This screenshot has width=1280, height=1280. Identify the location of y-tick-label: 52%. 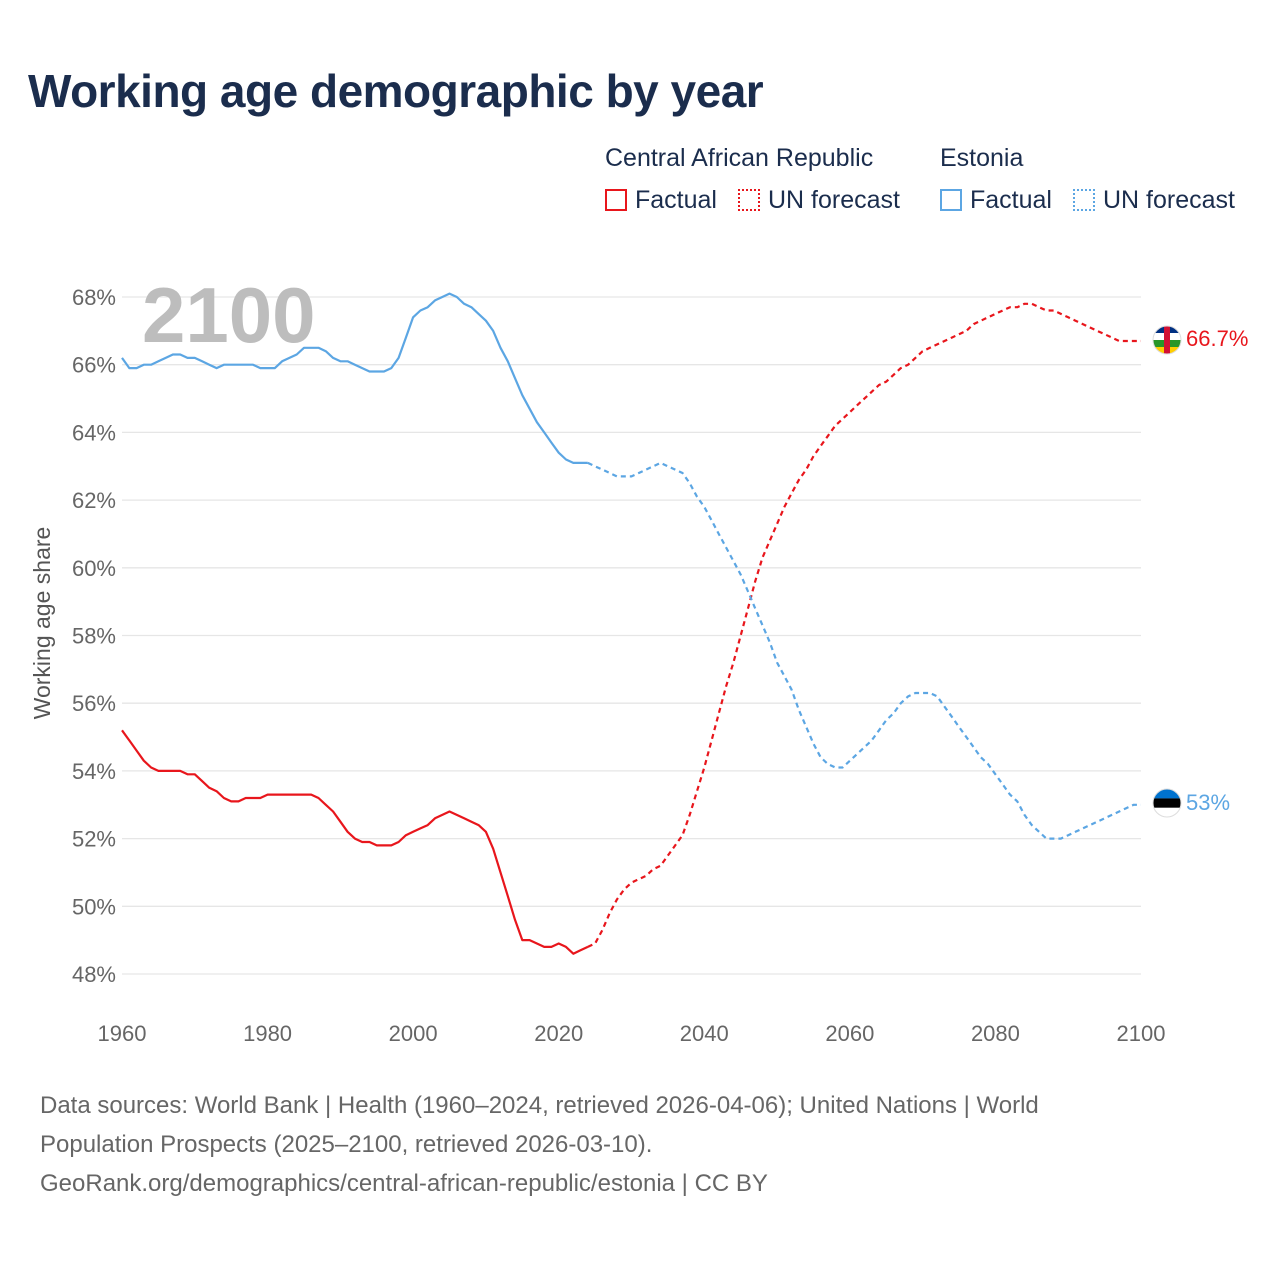
(94, 839).